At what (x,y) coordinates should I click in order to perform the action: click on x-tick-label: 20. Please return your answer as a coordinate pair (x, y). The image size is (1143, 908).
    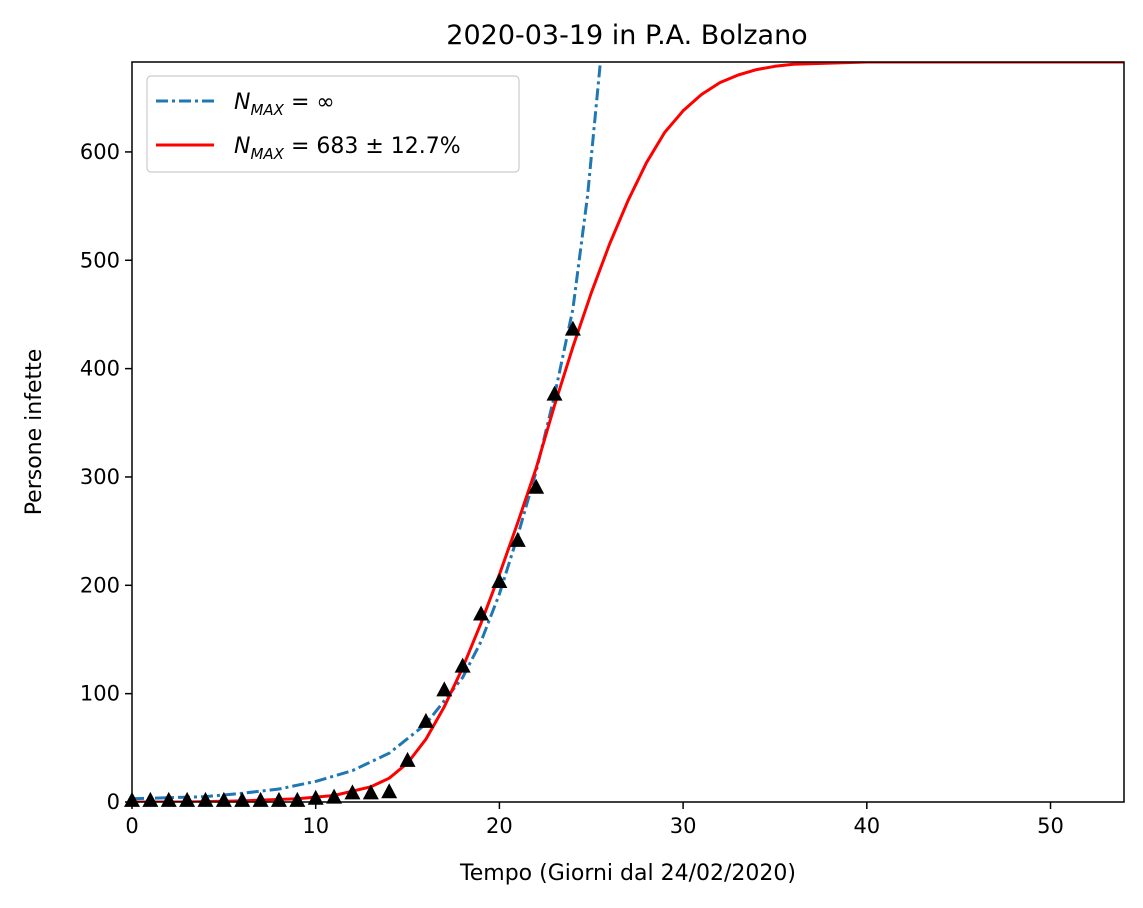
    Looking at the image, I should click on (499, 826).